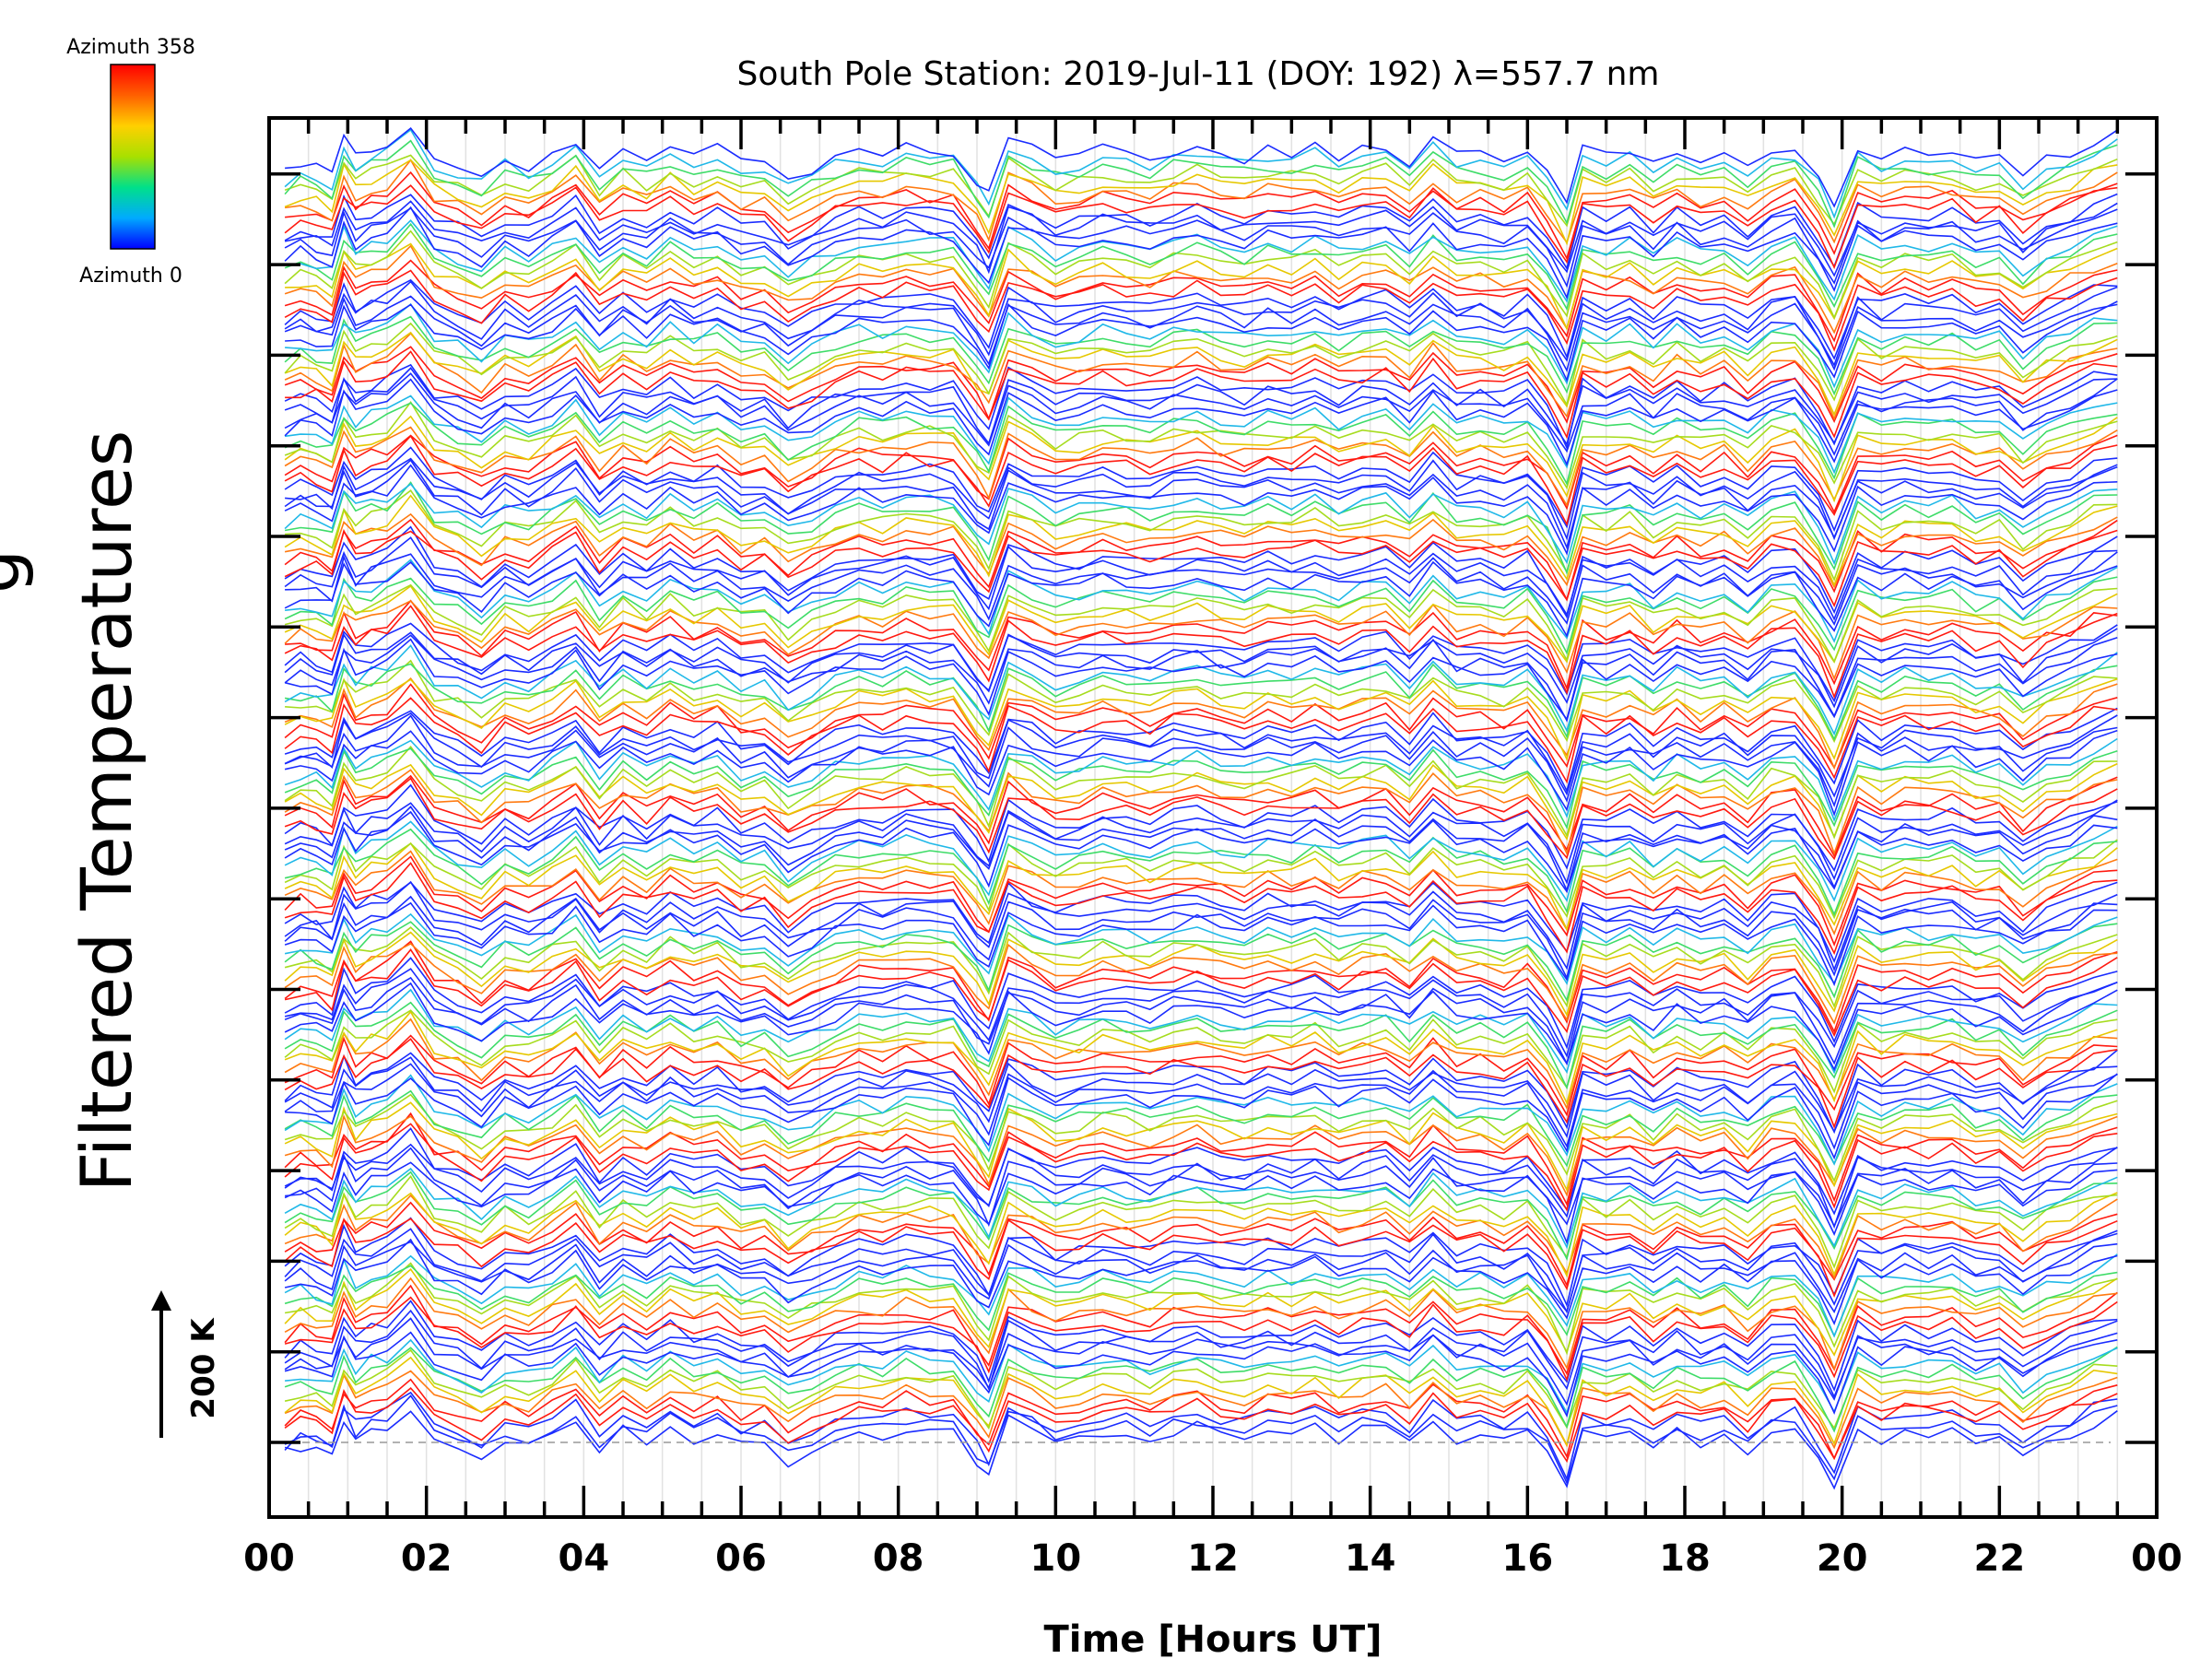 The image size is (2212, 1659). What do you see at coordinates (1055, 1558) in the screenshot?
I see `x-tick-label: 10` at bounding box center [1055, 1558].